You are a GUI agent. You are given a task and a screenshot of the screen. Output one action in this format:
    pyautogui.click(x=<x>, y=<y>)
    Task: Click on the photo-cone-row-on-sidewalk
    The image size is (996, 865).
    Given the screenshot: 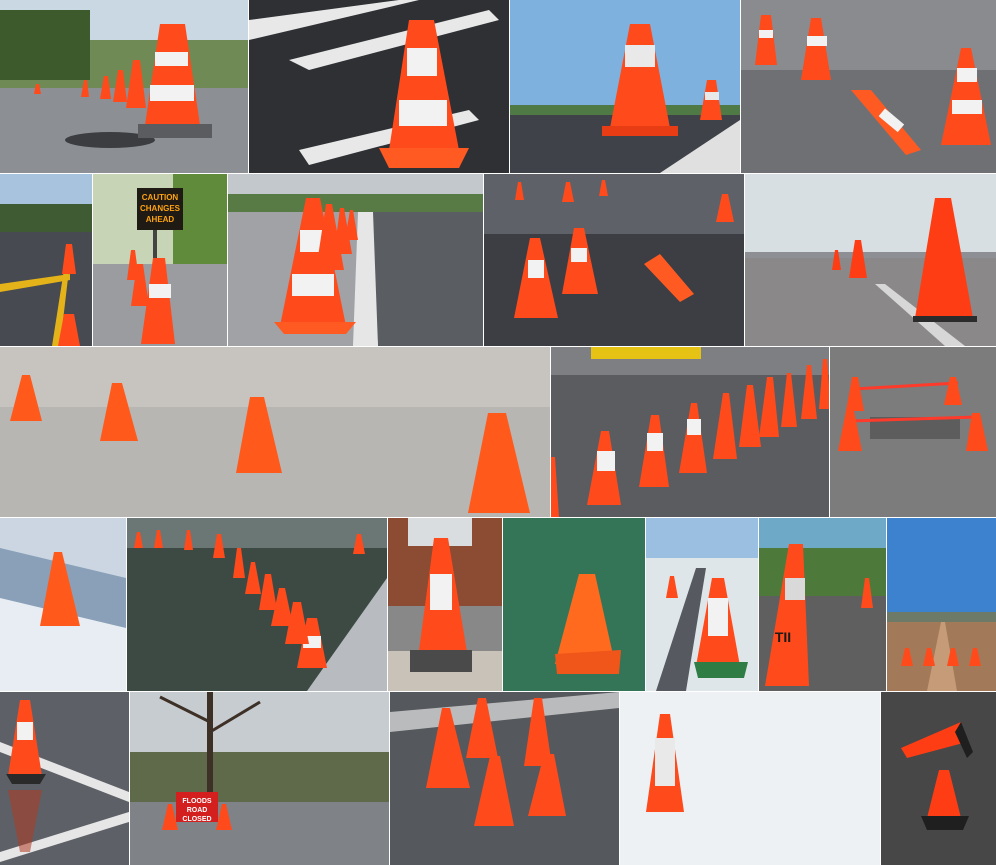 What is the action you would take?
    pyautogui.click(x=355, y=260)
    